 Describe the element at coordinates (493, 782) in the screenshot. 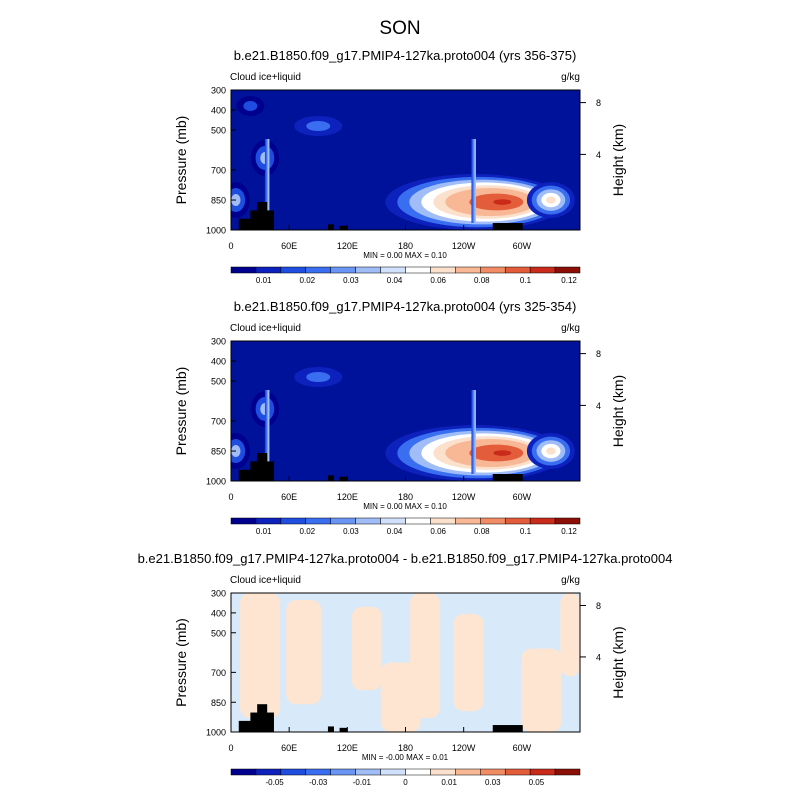

I see `colorbar-label: 0.03` at that location.